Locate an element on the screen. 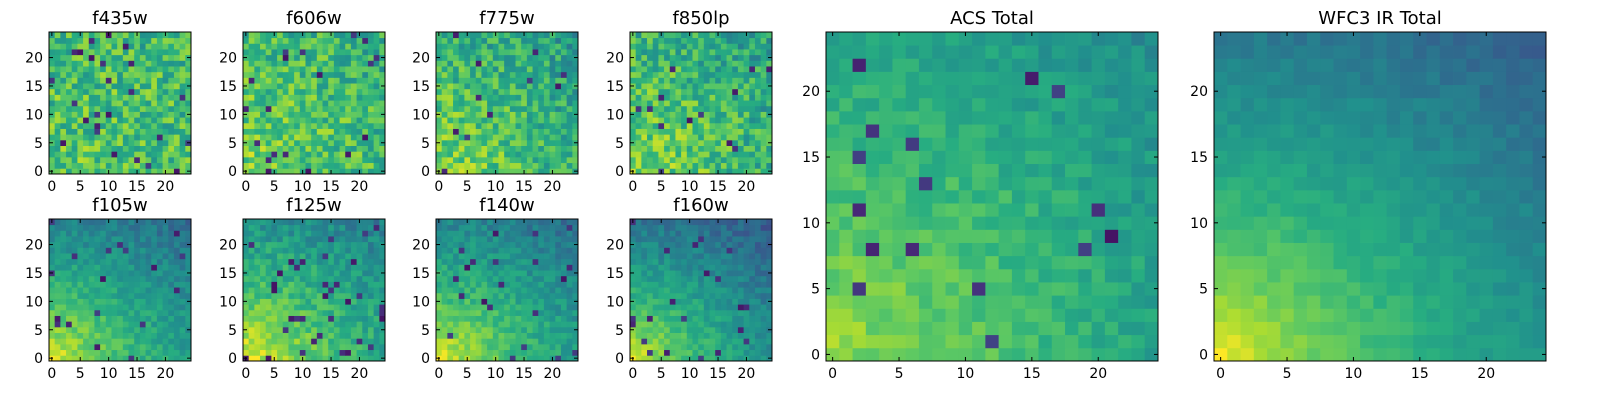  x-tick-label: 0 is located at coordinates (51, 187).